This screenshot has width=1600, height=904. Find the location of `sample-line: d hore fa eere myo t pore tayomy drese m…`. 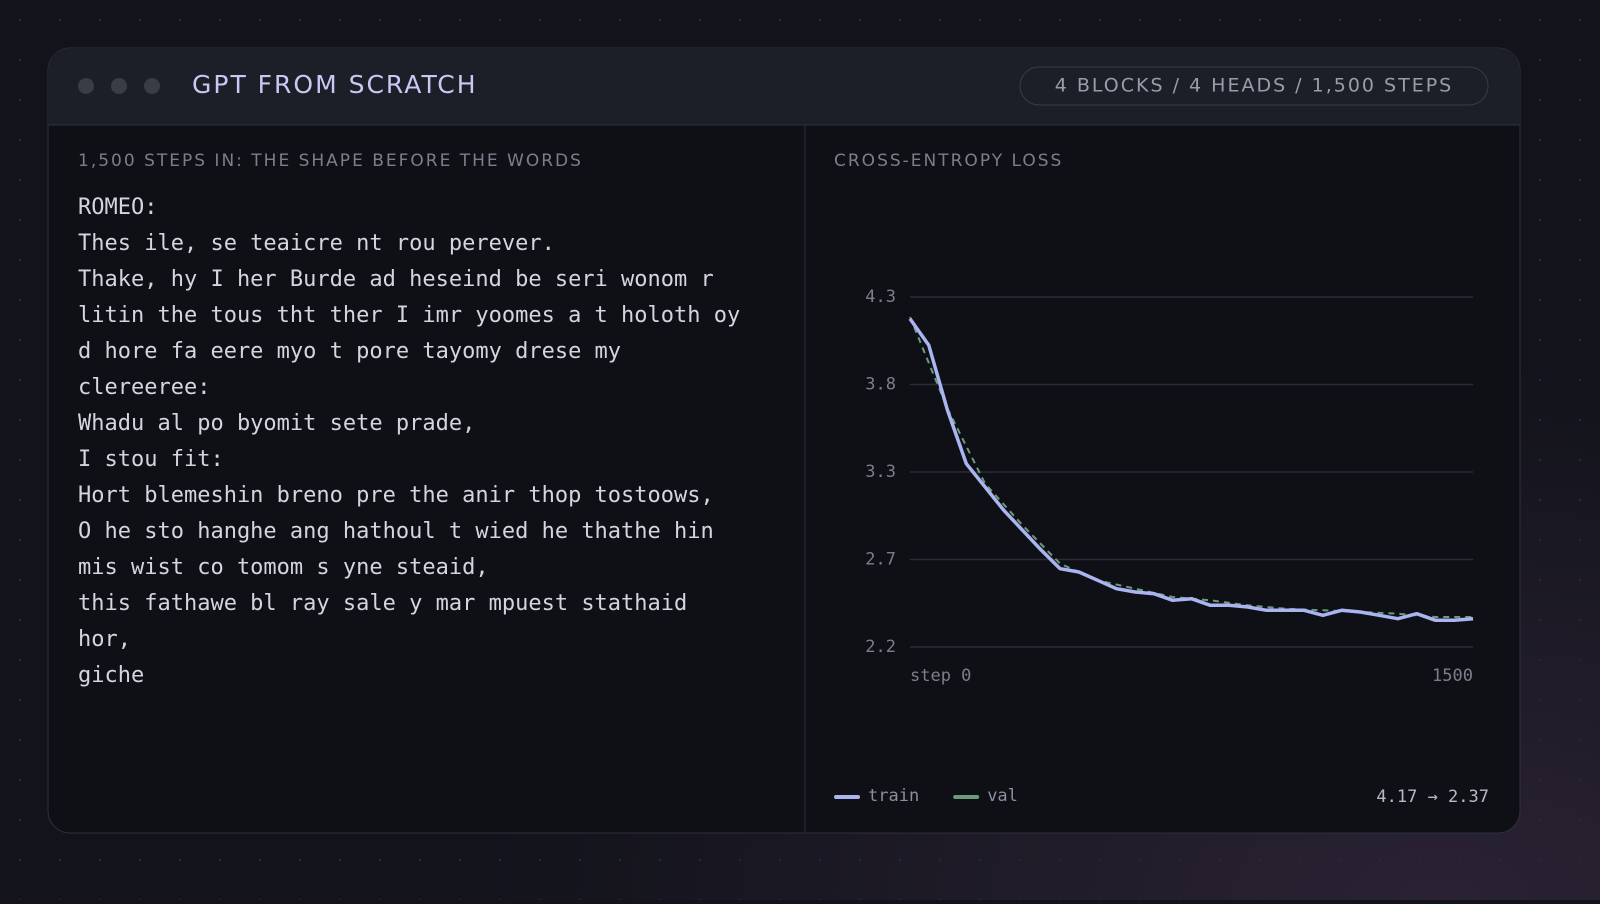

sample-line: d hore fa eere myo t pore tayomy drese m… is located at coordinates (349, 351).